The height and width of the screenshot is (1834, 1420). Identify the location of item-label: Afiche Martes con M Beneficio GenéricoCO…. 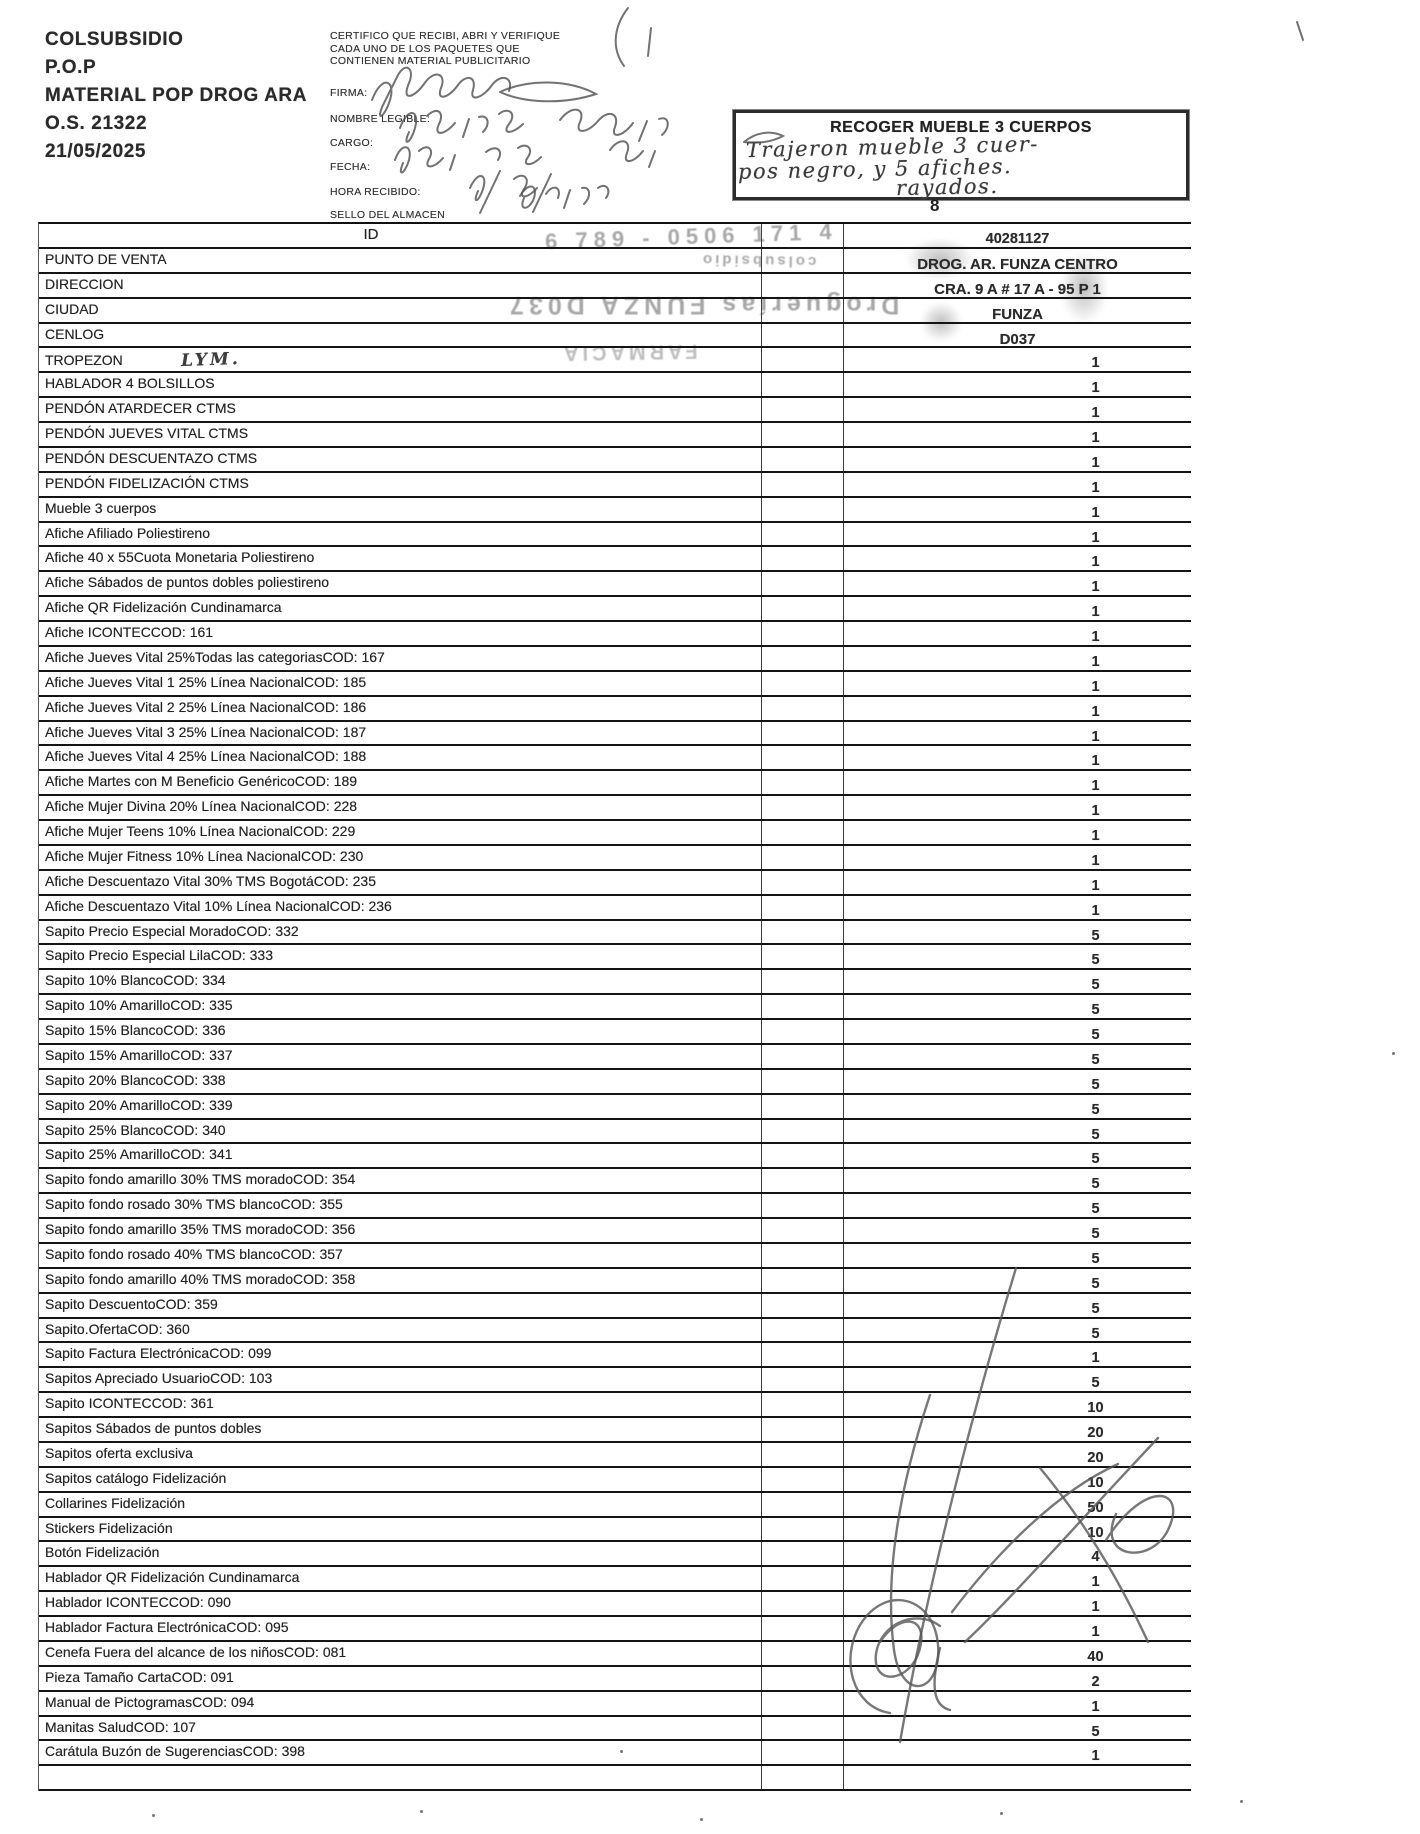
(201, 781).